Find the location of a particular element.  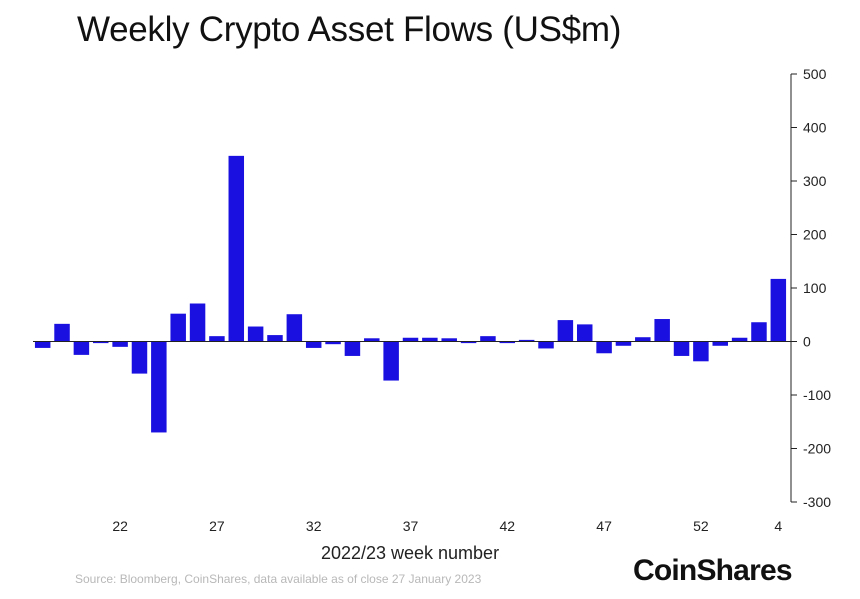

y-tick-label: -300 is located at coordinates (817, 502).